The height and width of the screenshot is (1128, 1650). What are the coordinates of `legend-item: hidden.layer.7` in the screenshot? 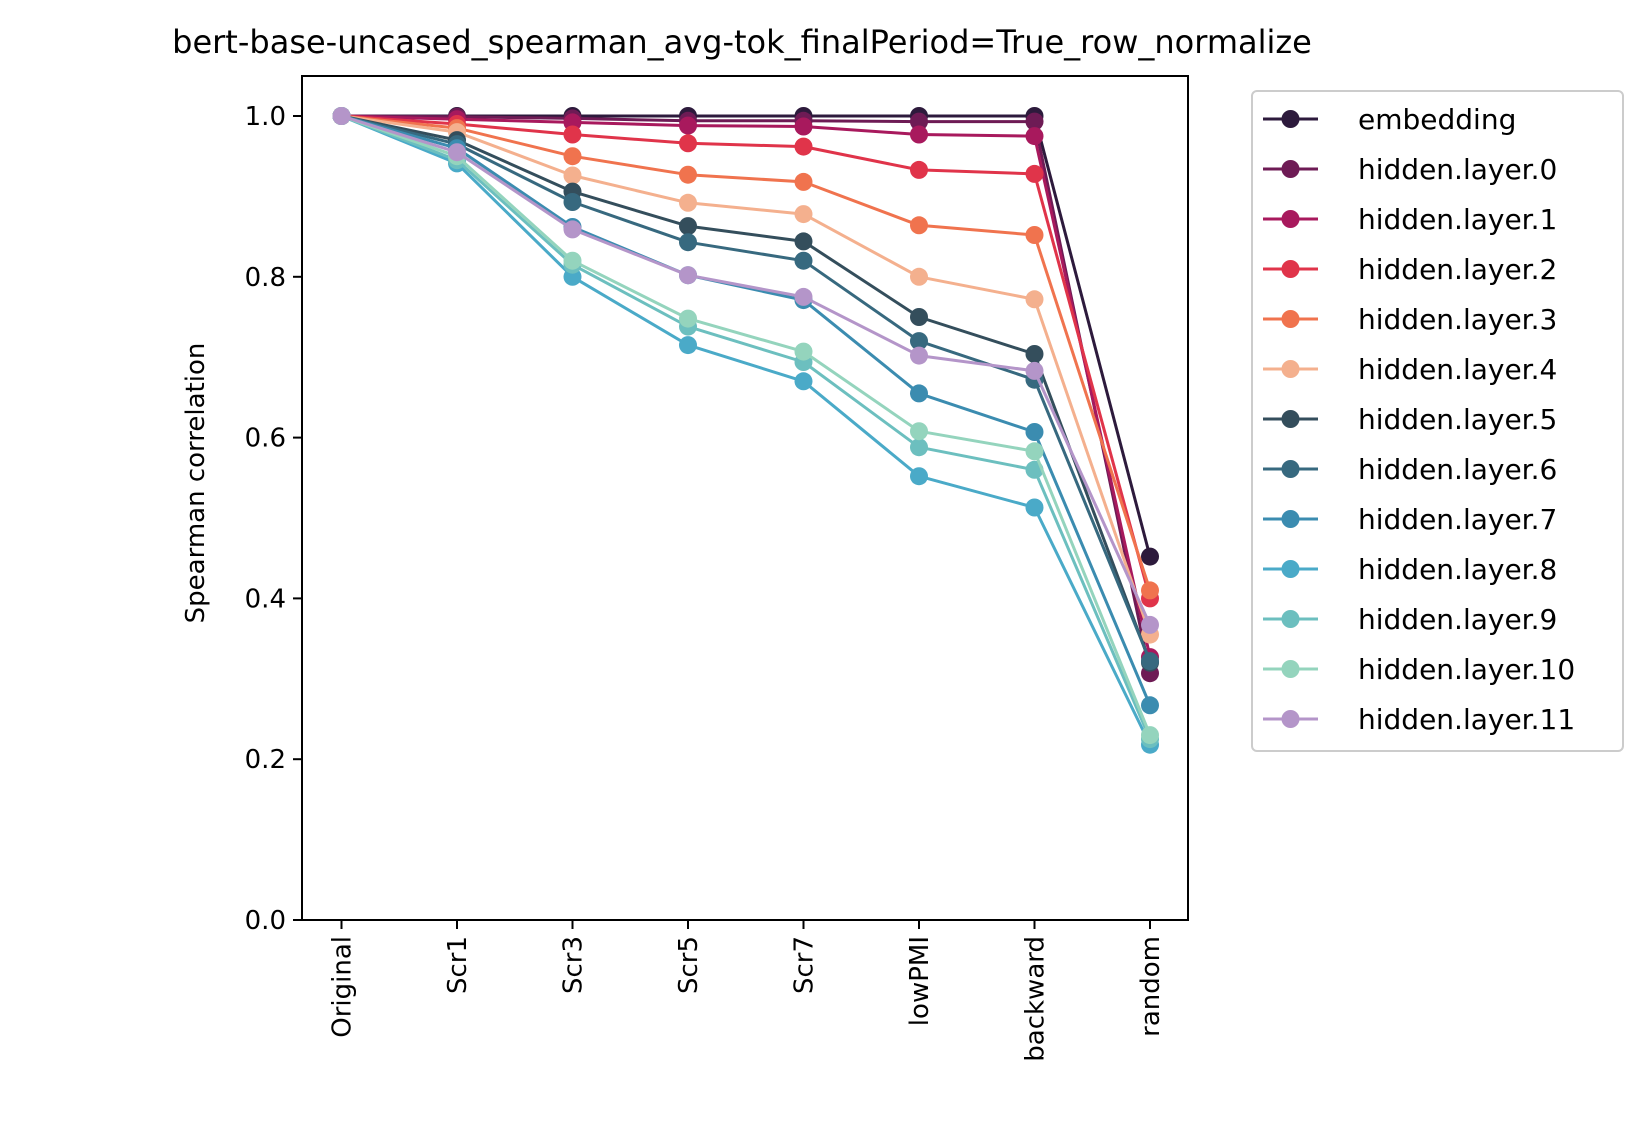 It's located at (1410, 519).